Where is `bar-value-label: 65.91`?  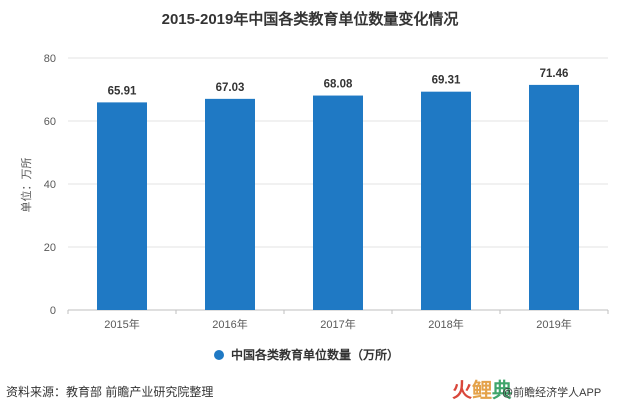 bar-value-label: 65.91 is located at coordinates (122, 91).